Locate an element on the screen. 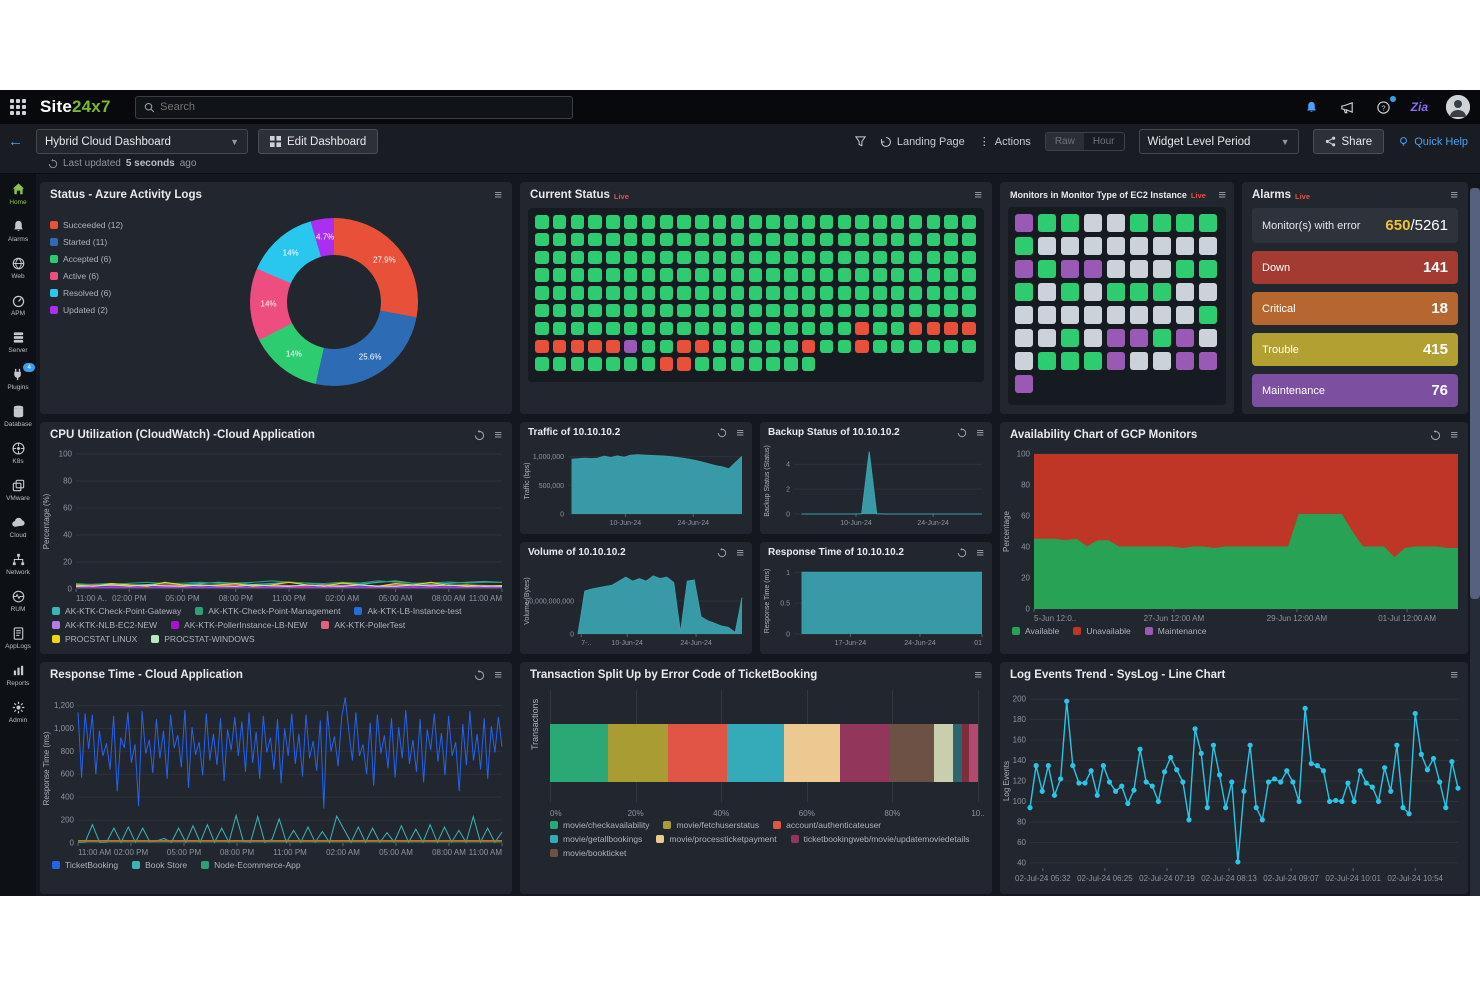  alarm-tile-trouble: Trouble 415 is located at coordinates (1355, 349).